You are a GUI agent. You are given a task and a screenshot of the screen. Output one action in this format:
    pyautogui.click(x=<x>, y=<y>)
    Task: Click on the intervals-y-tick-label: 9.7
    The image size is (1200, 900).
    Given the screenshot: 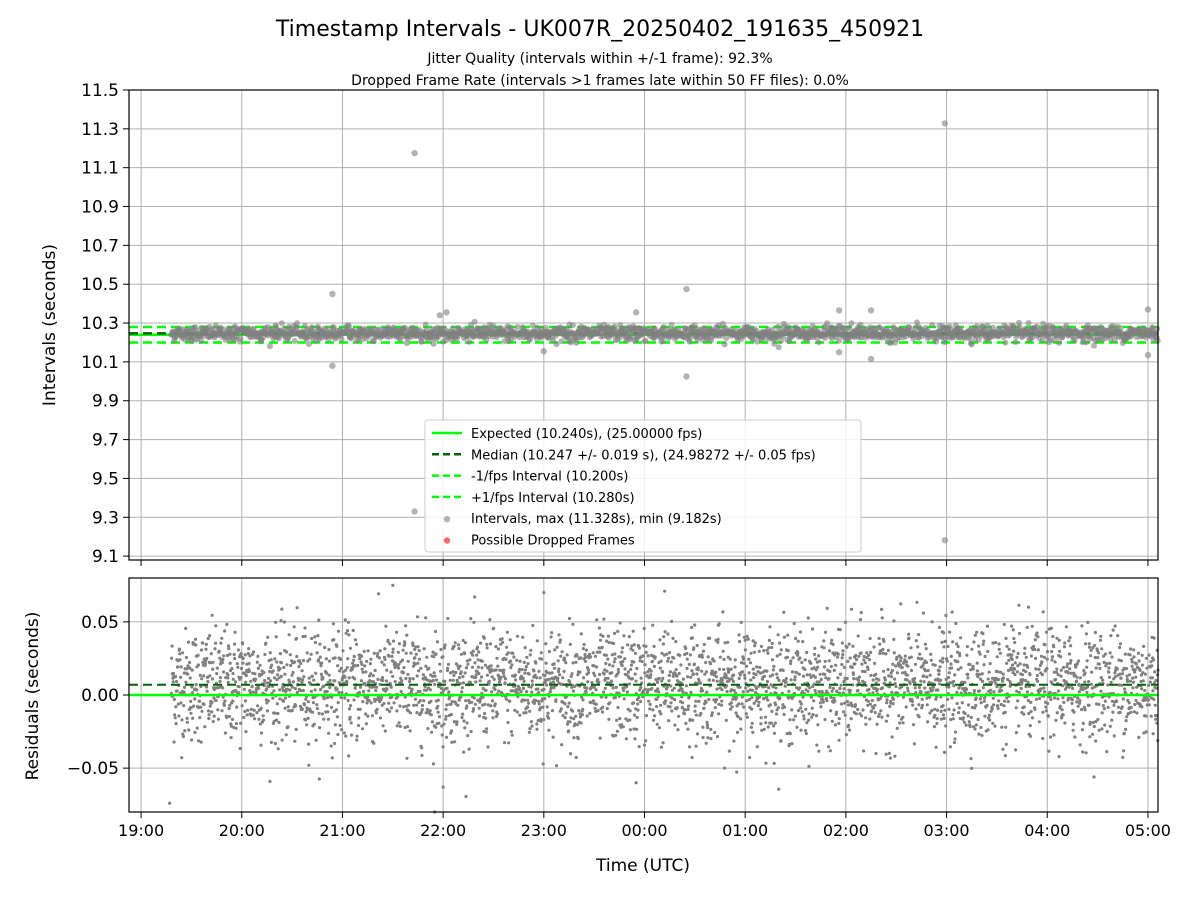 What is the action you would take?
    pyautogui.click(x=105, y=441)
    